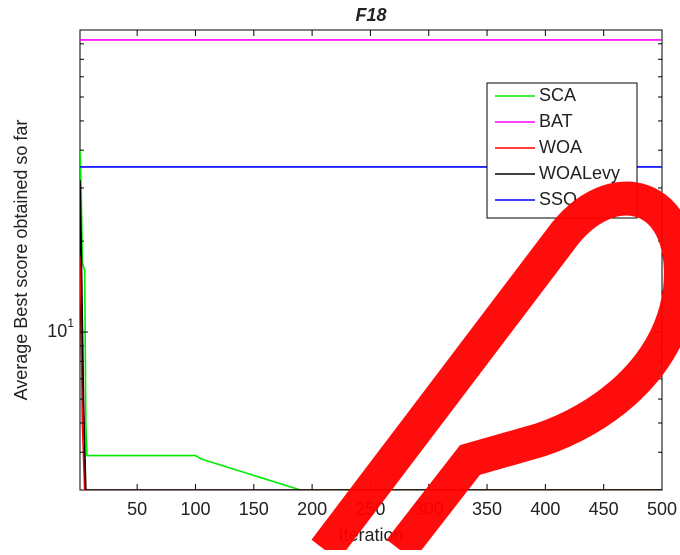  I want to click on y-axis-label: Average Best score obtained so far, so click(21, 260).